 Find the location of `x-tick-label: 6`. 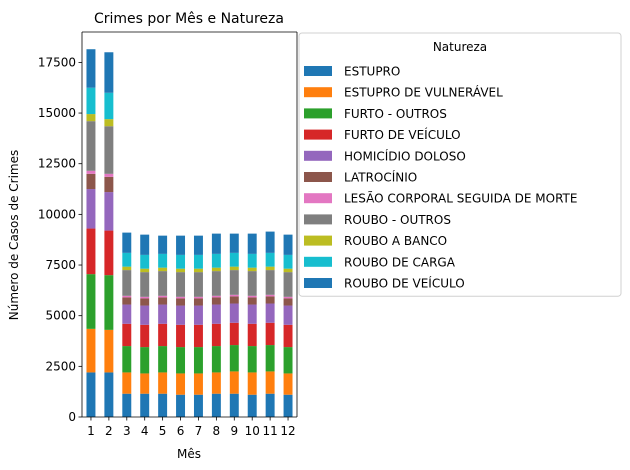

x-tick-label: 6 is located at coordinates (181, 431).